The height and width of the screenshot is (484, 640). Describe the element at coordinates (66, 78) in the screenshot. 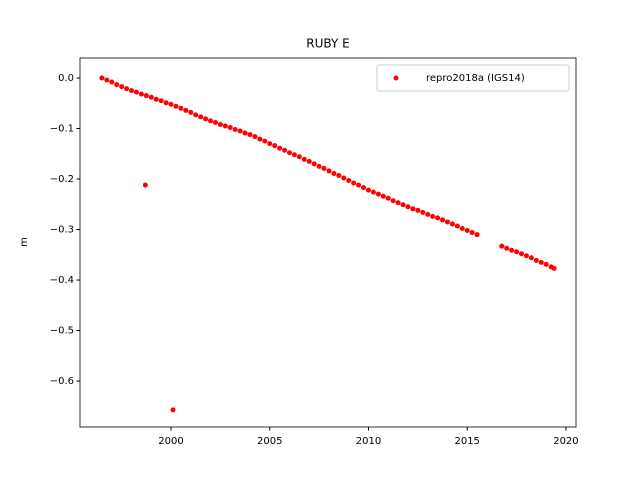

I see `y-tick-label: 0.0` at that location.